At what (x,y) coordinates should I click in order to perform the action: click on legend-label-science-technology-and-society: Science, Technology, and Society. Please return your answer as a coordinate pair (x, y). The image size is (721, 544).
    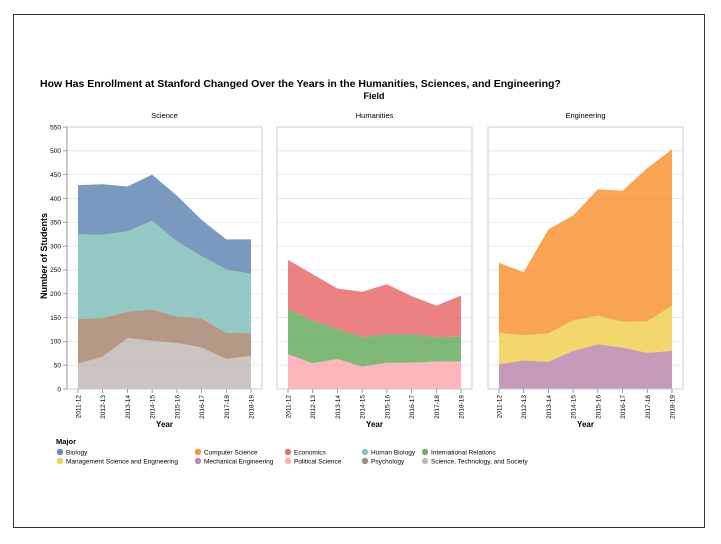
    Looking at the image, I should click on (479, 461).